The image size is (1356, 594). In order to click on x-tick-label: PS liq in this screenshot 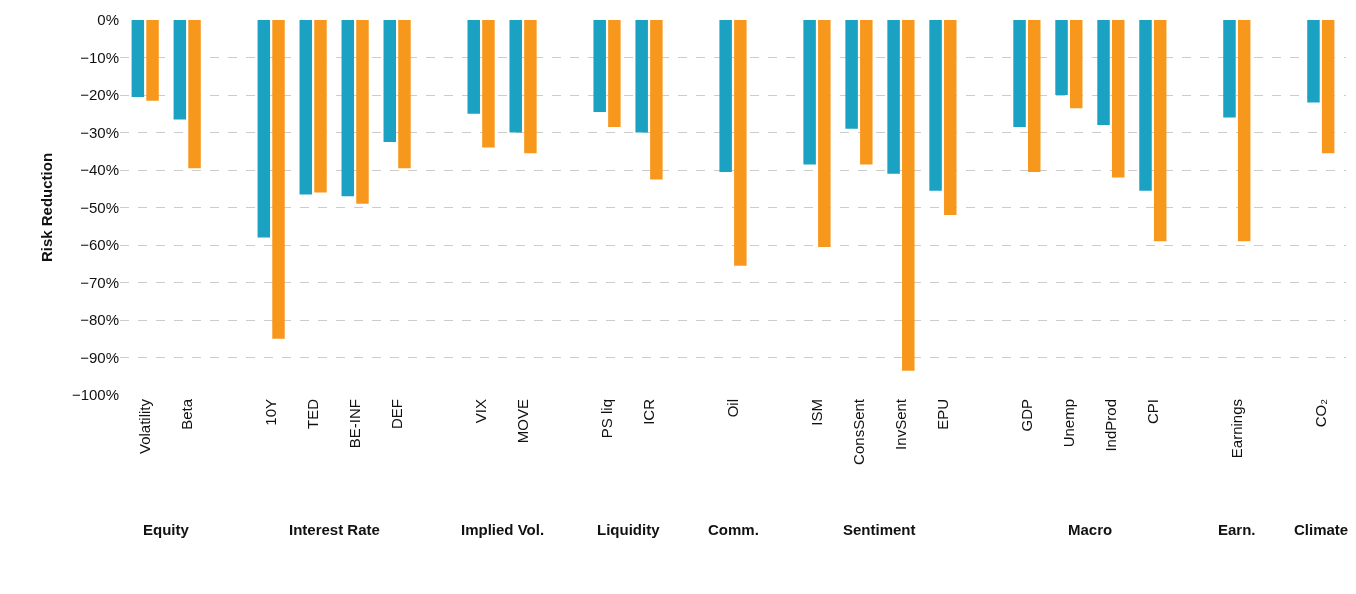, I will do `click(606, 419)`.